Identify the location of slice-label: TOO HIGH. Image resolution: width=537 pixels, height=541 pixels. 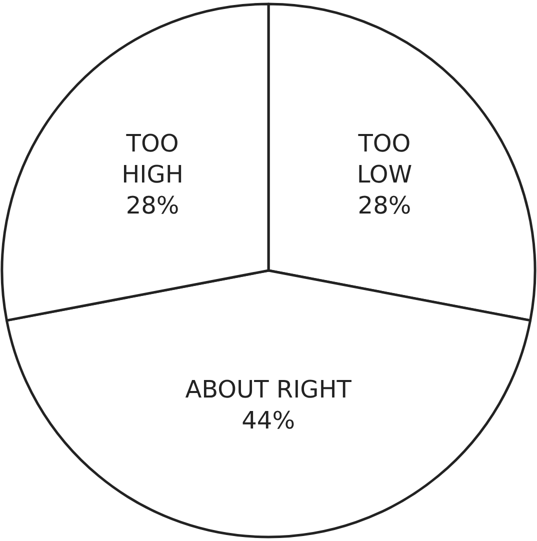
(153, 159).